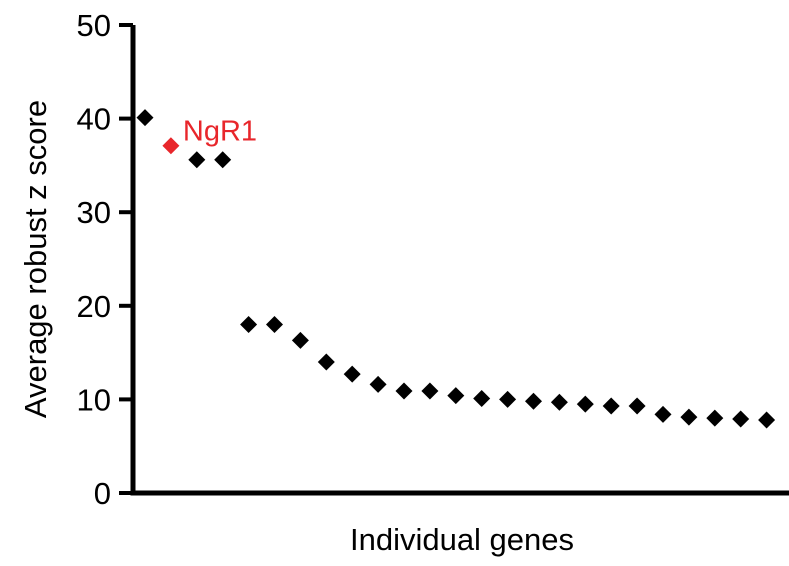  I want to click on x-axis-label: Individual genes, so click(462, 539).